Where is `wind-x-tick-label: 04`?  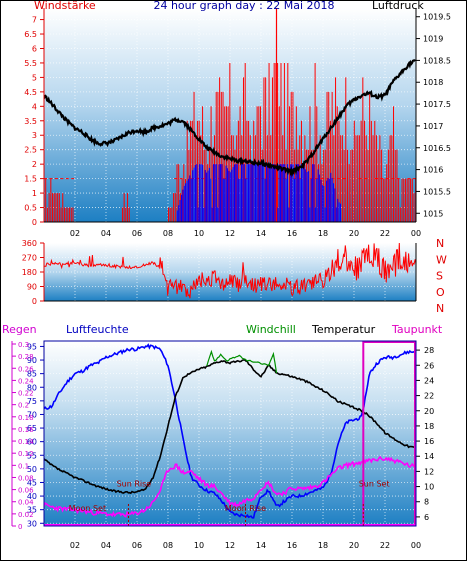
wind-x-tick-label: 04 is located at coordinates (106, 233).